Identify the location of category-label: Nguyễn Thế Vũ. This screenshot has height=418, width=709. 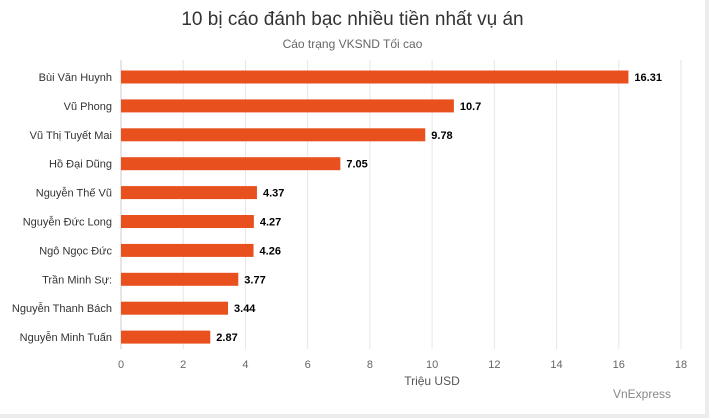
(74, 193).